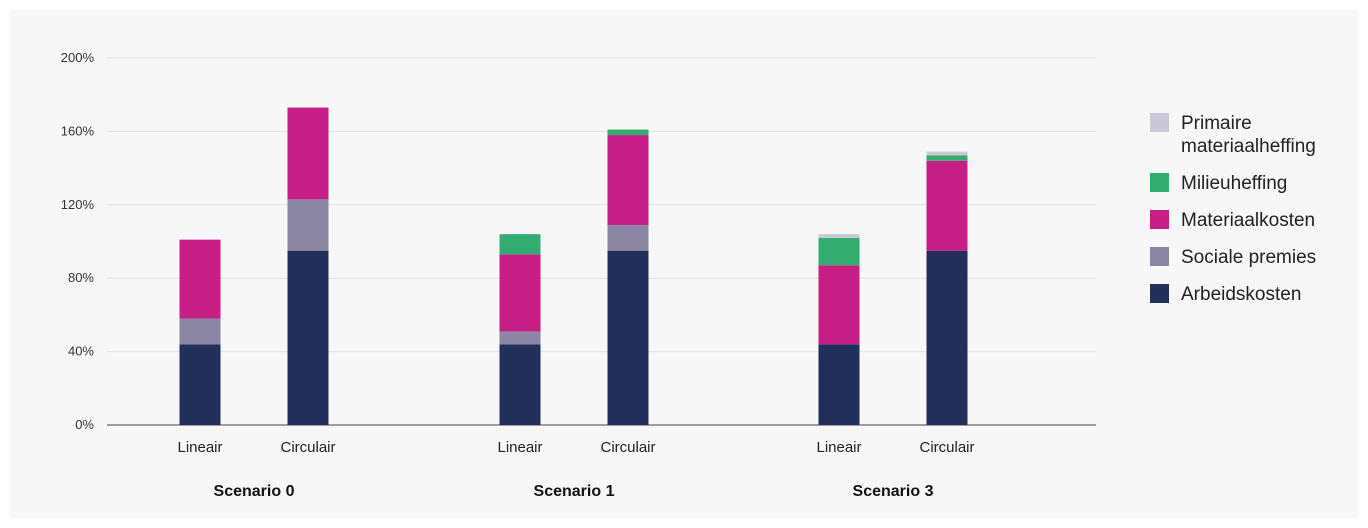 The image size is (1368, 528). What do you see at coordinates (78, 204) in the screenshot?
I see `y-tick-label: 120%` at bounding box center [78, 204].